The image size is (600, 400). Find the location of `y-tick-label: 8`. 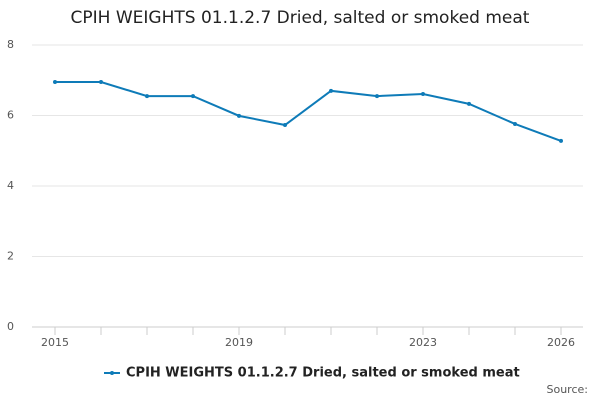

y-tick-label: 8 is located at coordinates (10, 44).